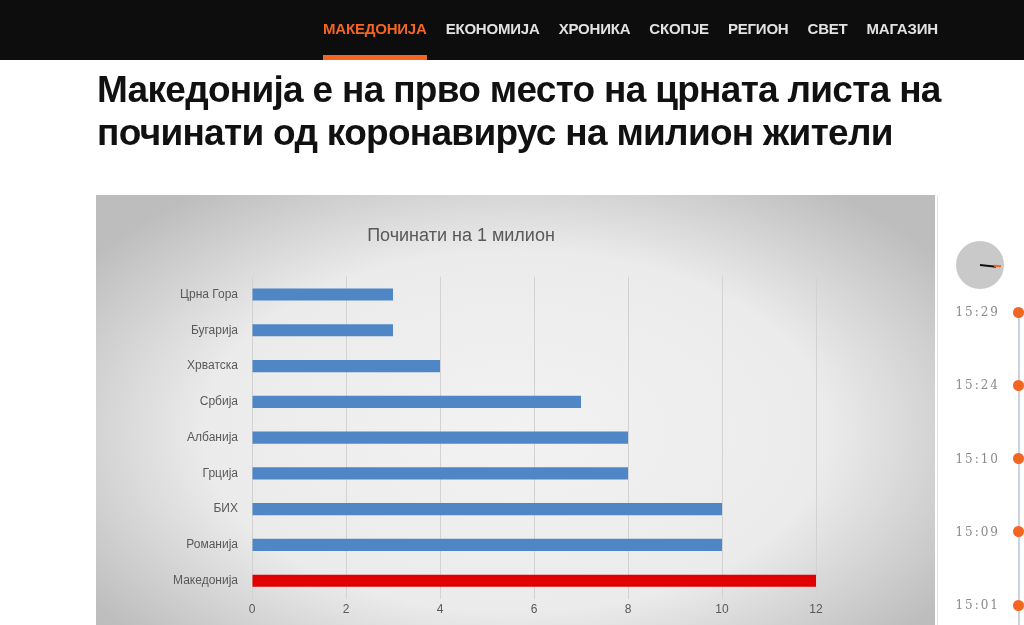  What do you see at coordinates (977, 531) in the screenshot?
I see `text: 15:09` at bounding box center [977, 531].